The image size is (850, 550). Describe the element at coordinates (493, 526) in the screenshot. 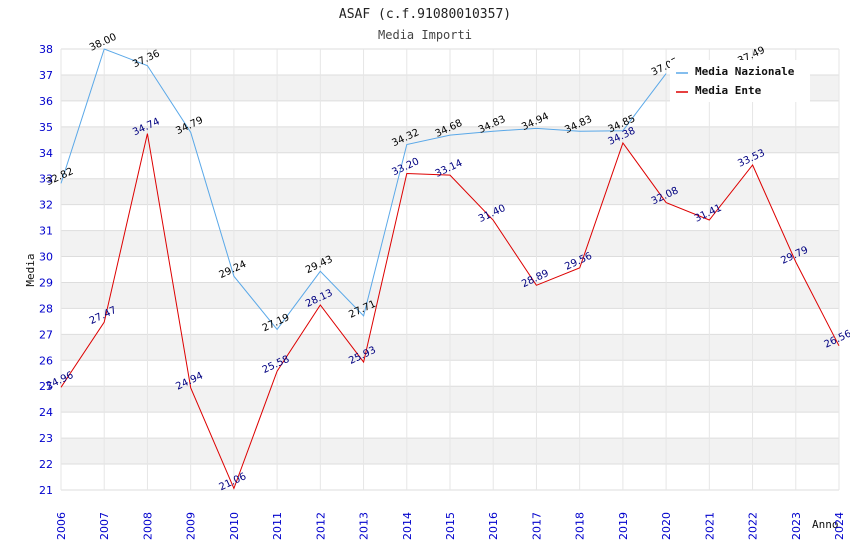

I see `x-tick-label: 2016` at that location.